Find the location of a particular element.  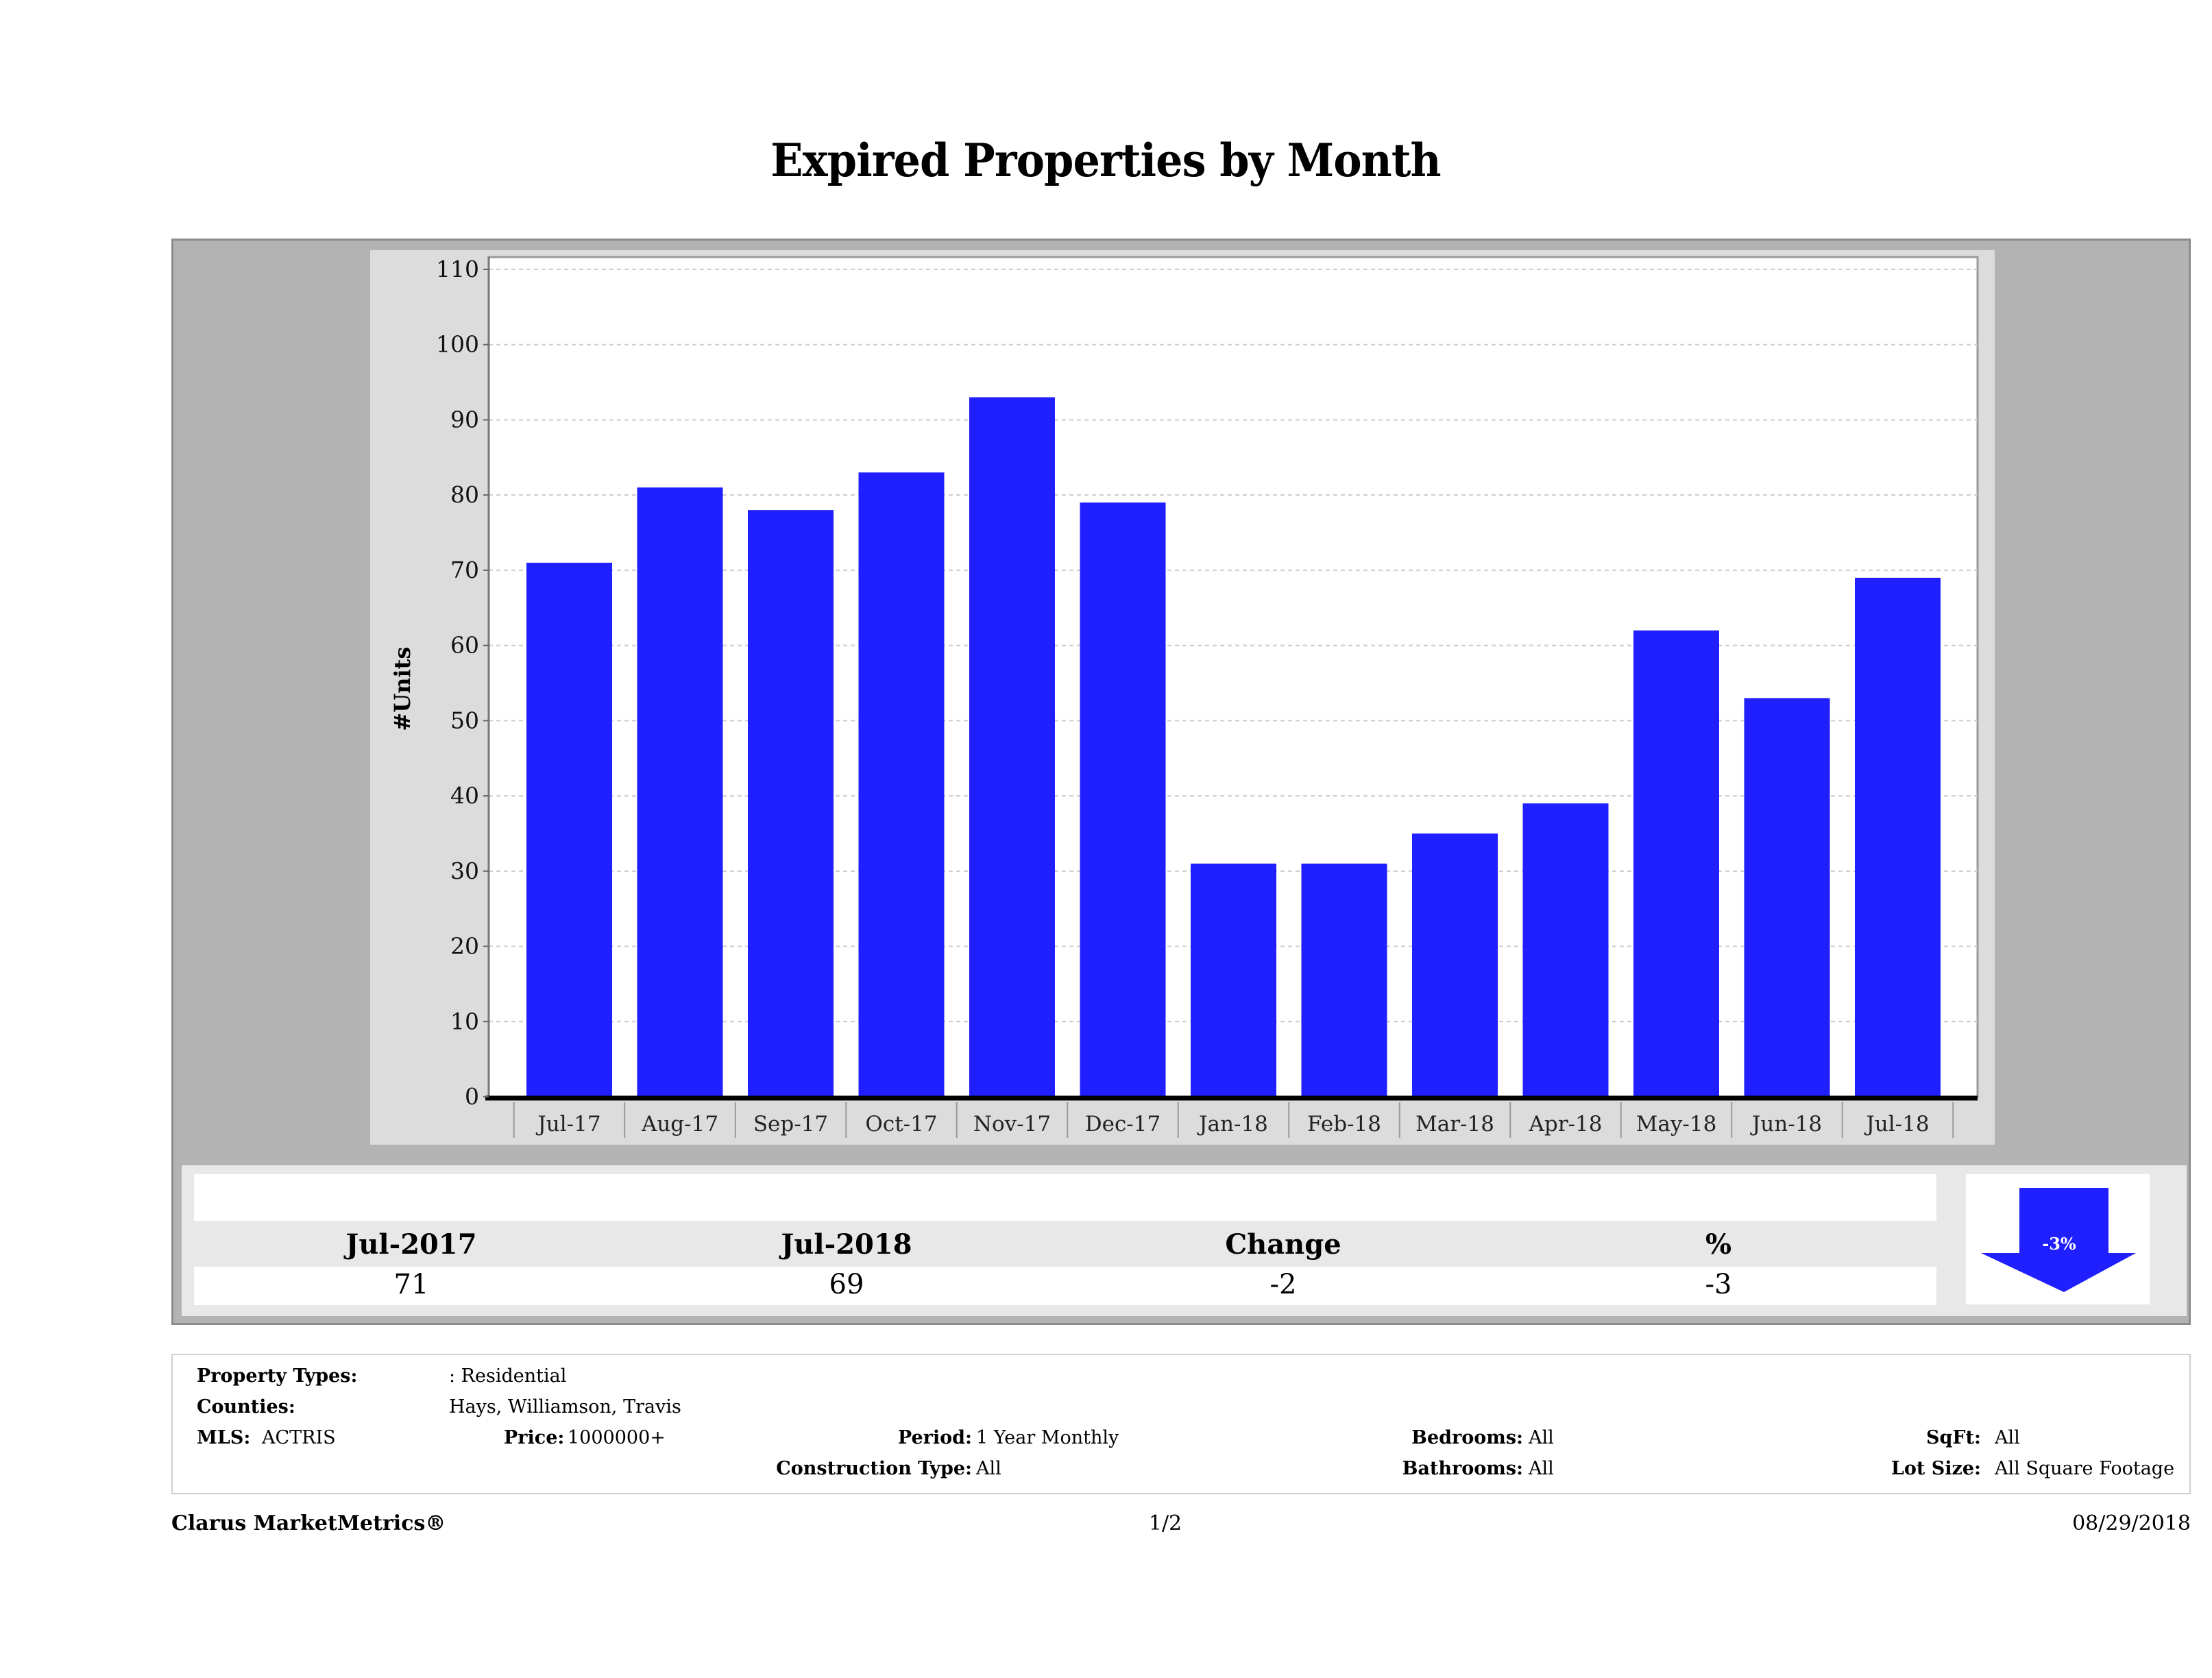

filter-bathrooms-value: All is located at coordinates (1542, 1468).